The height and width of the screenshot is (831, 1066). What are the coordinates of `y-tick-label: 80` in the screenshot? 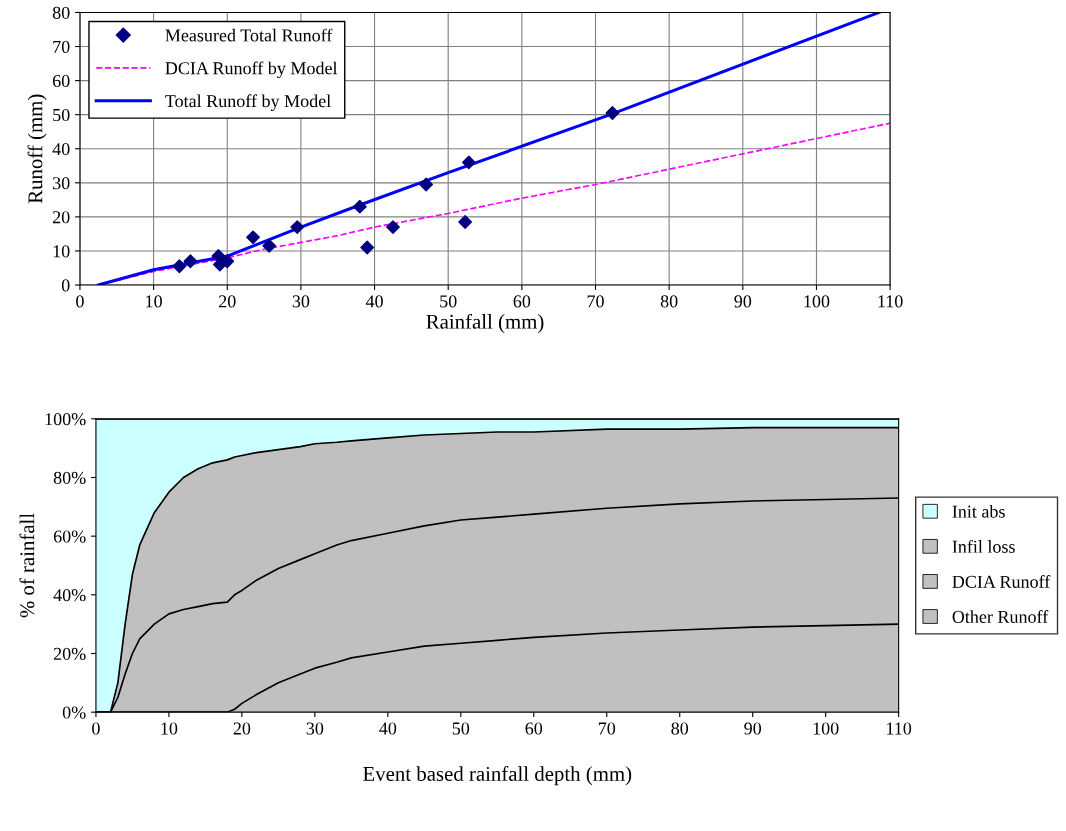 It's located at (61, 12).